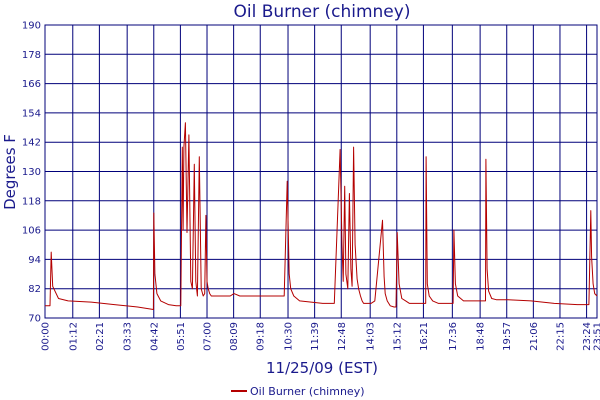  Describe the element at coordinates (100, 336) in the screenshot. I see `x-tick-label: 02:21` at that location.